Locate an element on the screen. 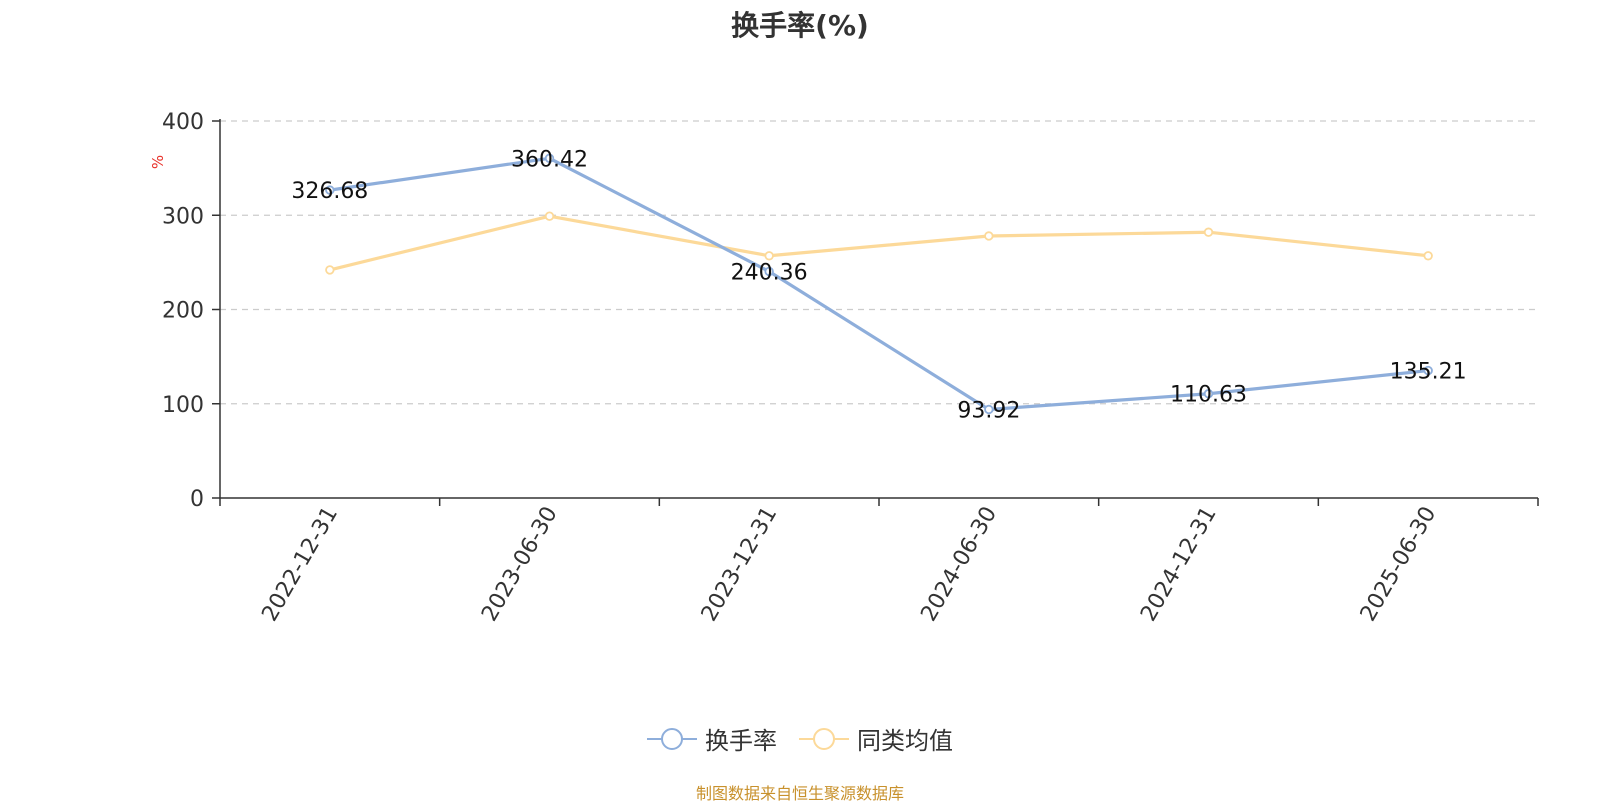  x-tick-label: 2024-06-30 is located at coordinates (959, 564).